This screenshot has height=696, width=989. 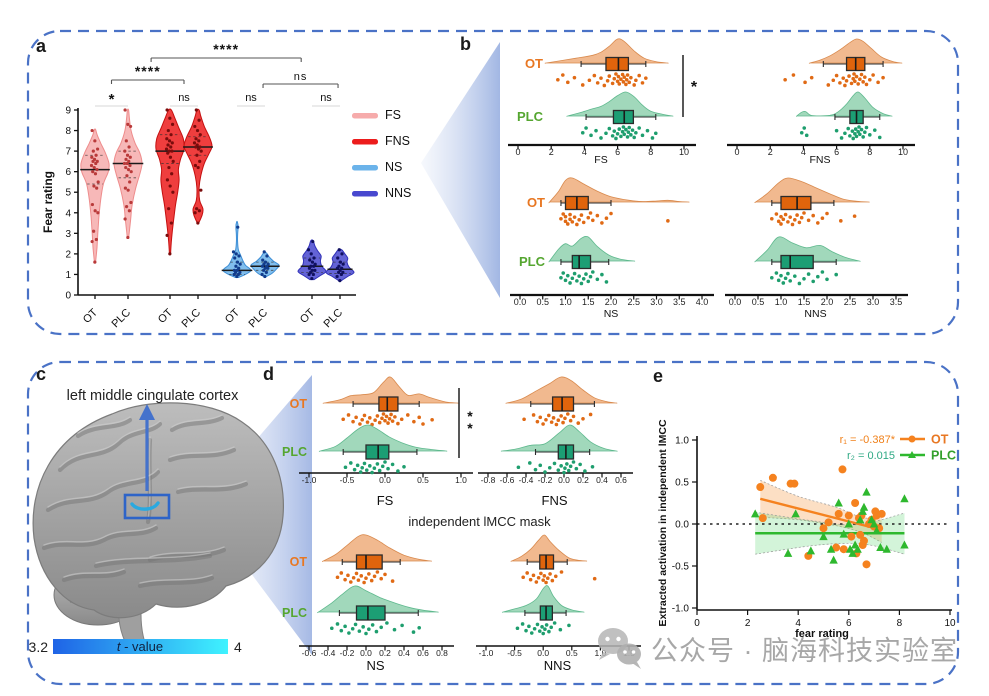 I want to click on svg-text: 2.0, so click(x=611, y=302).